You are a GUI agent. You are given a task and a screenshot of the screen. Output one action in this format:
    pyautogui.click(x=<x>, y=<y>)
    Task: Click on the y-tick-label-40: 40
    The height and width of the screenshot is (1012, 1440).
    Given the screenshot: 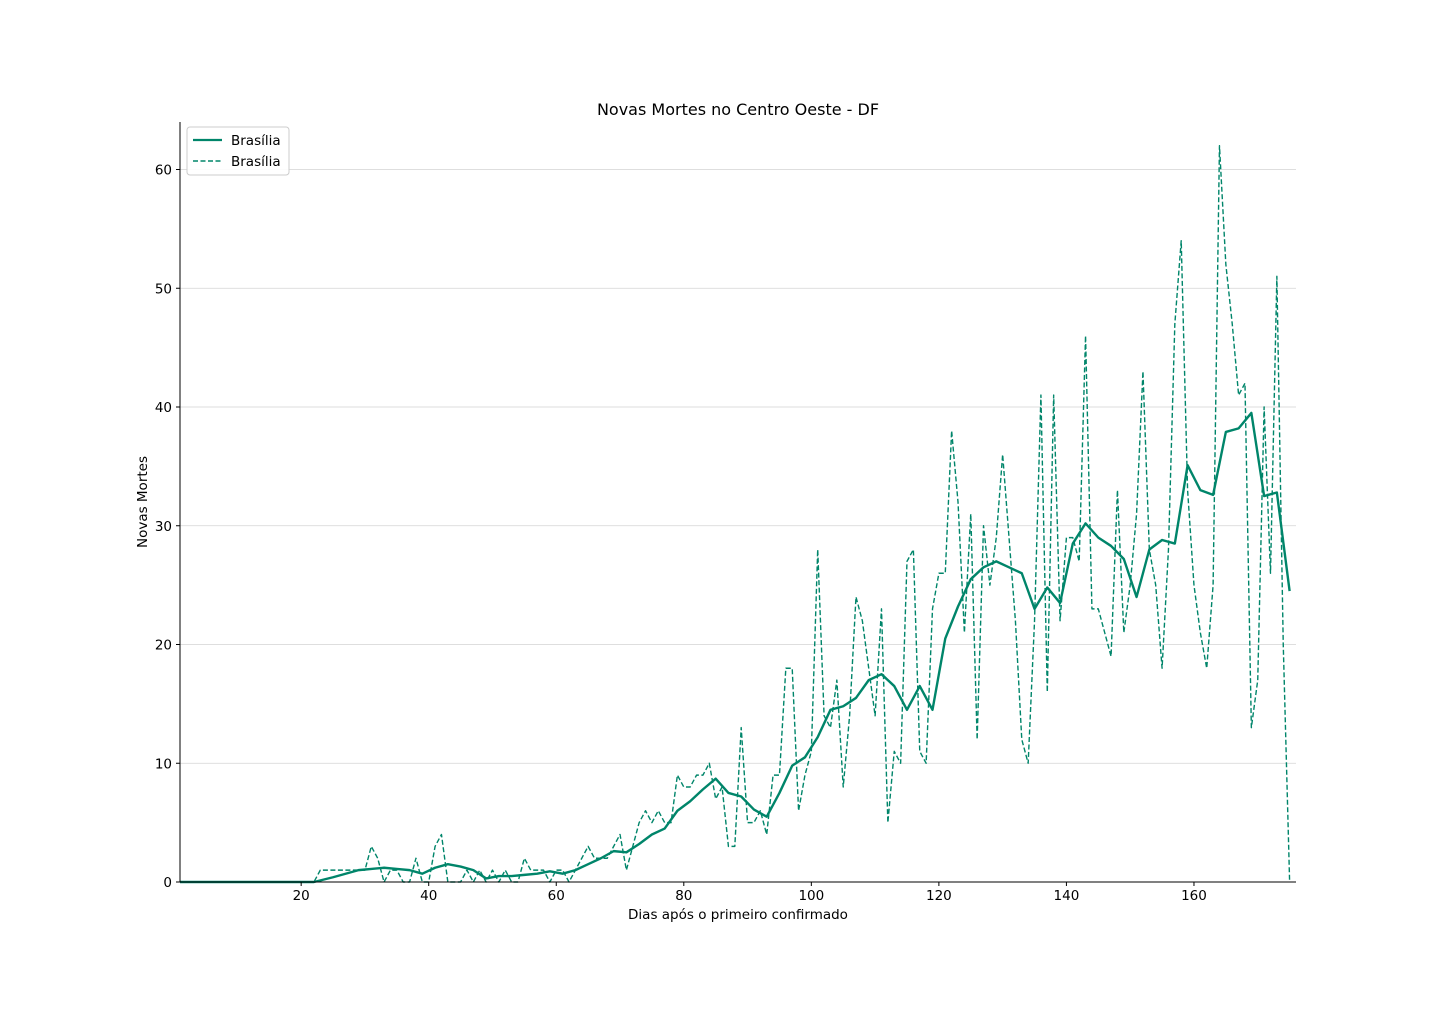 What is the action you would take?
    pyautogui.click(x=163, y=408)
    